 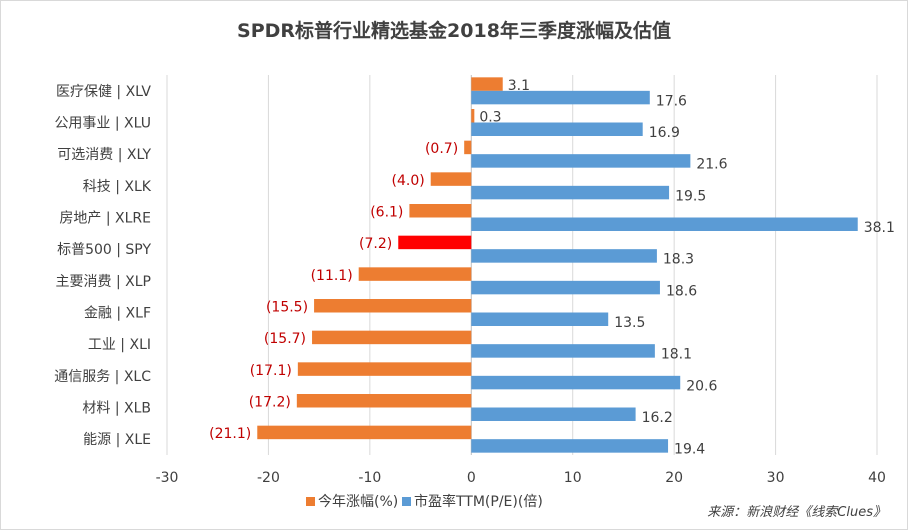 What do you see at coordinates (519, 86) in the screenshot?
I see `value-label-change: 3.1` at bounding box center [519, 86].